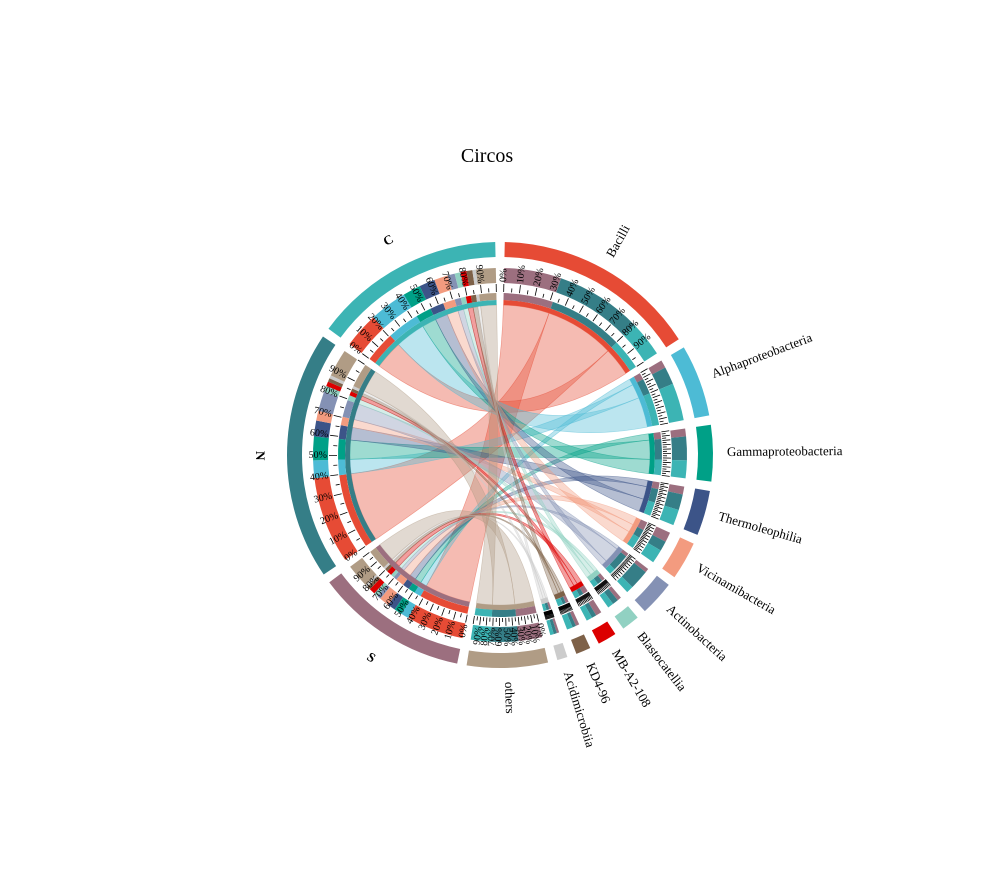  What do you see at coordinates (388, 240) in the screenshot?
I see `segment-label-c: C` at bounding box center [388, 240].